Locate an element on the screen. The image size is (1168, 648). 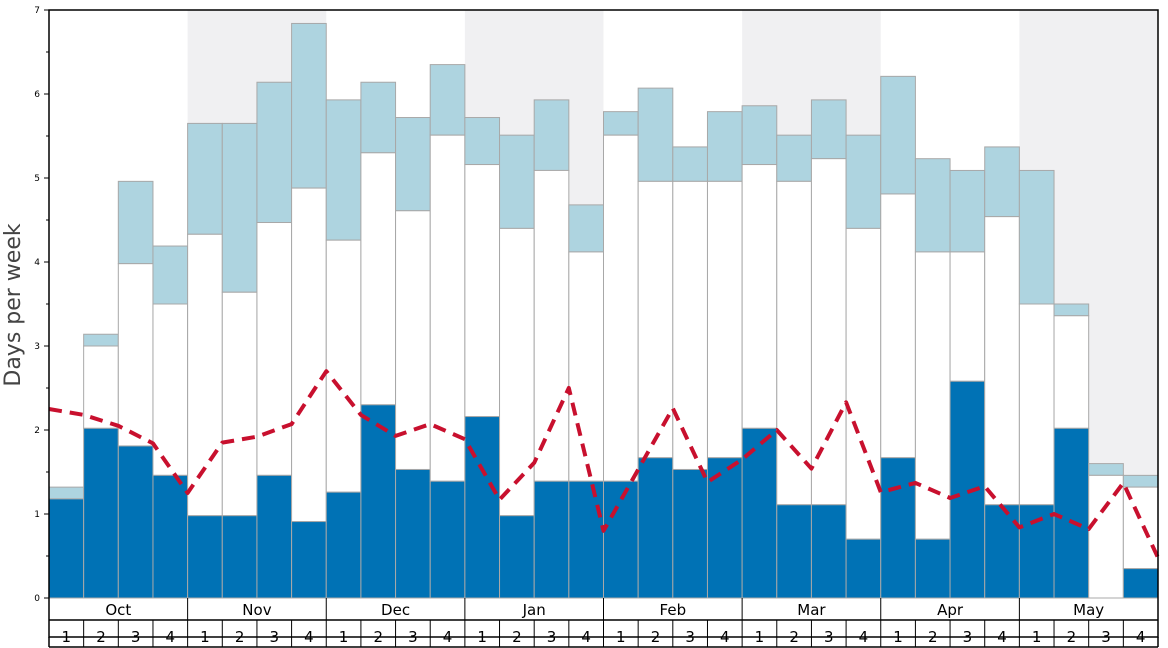
month-label-oct: Oct is located at coordinates (118, 610).